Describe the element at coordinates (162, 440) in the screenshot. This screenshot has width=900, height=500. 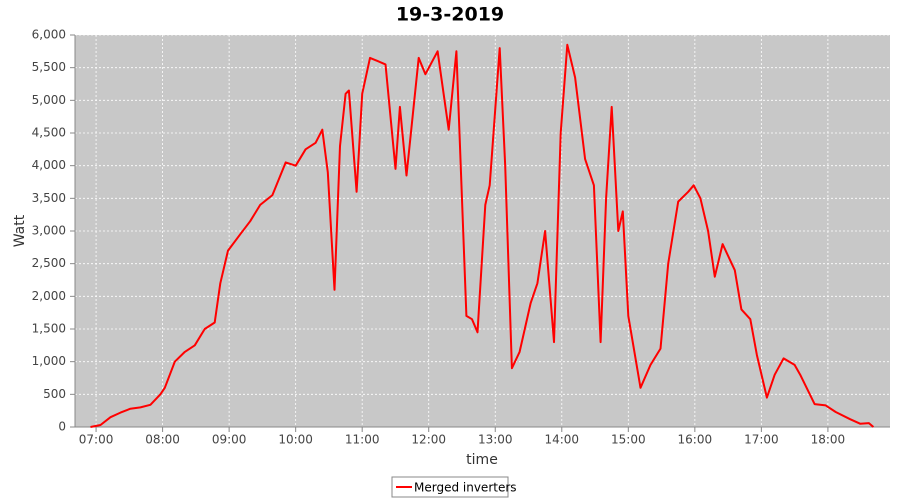
I see `x-tick-label: 08:00` at that location.